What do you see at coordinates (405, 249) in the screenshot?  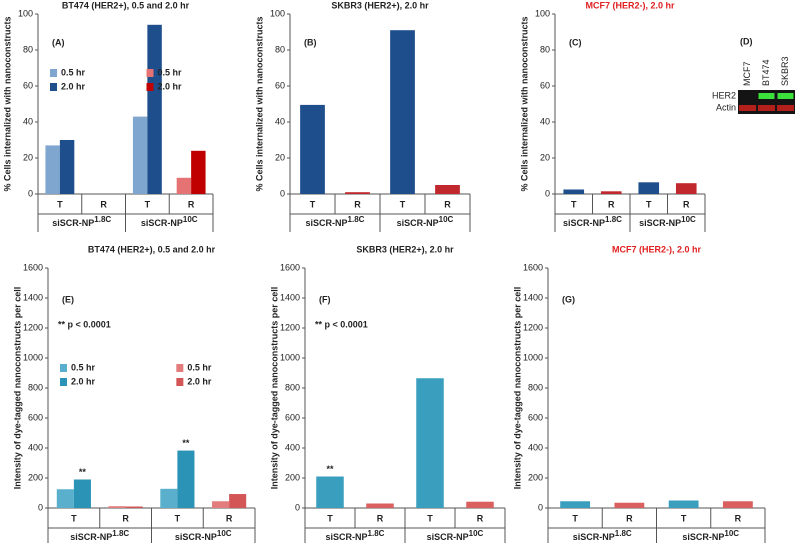 I see `chart-title: SKBR3 (HER2+), 2.0 hr` at bounding box center [405, 249].